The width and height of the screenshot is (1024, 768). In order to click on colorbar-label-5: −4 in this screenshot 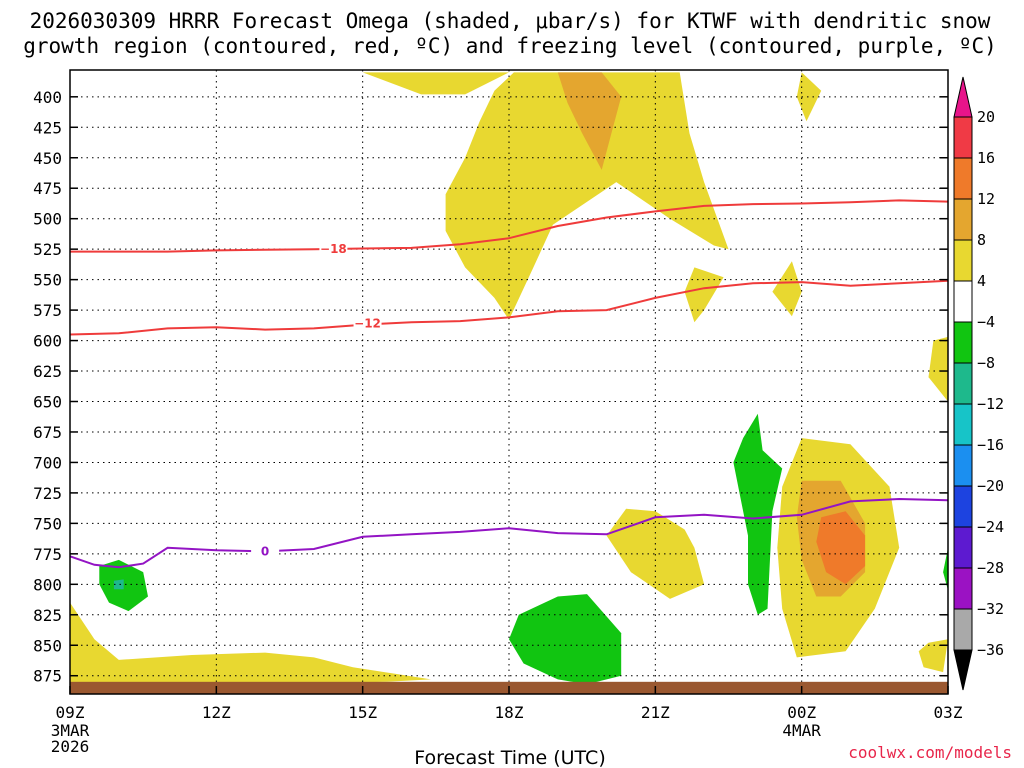, I will do `click(986, 322)`.